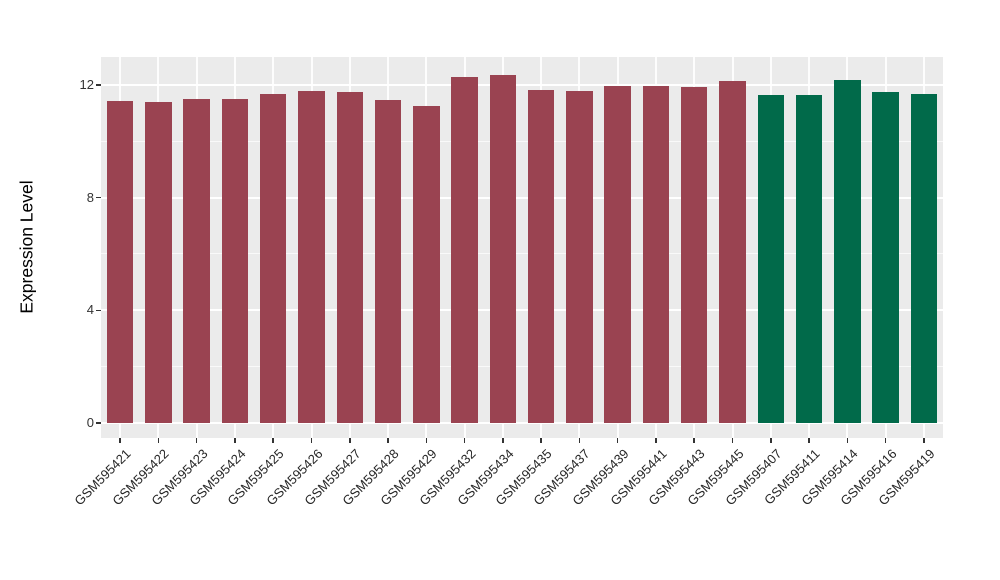 The height and width of the screenshot is (580, 1000). Describe the element at coordinates (120, 440) in the screenshot. I see `x-tick-mark-GSM595421` at that location.